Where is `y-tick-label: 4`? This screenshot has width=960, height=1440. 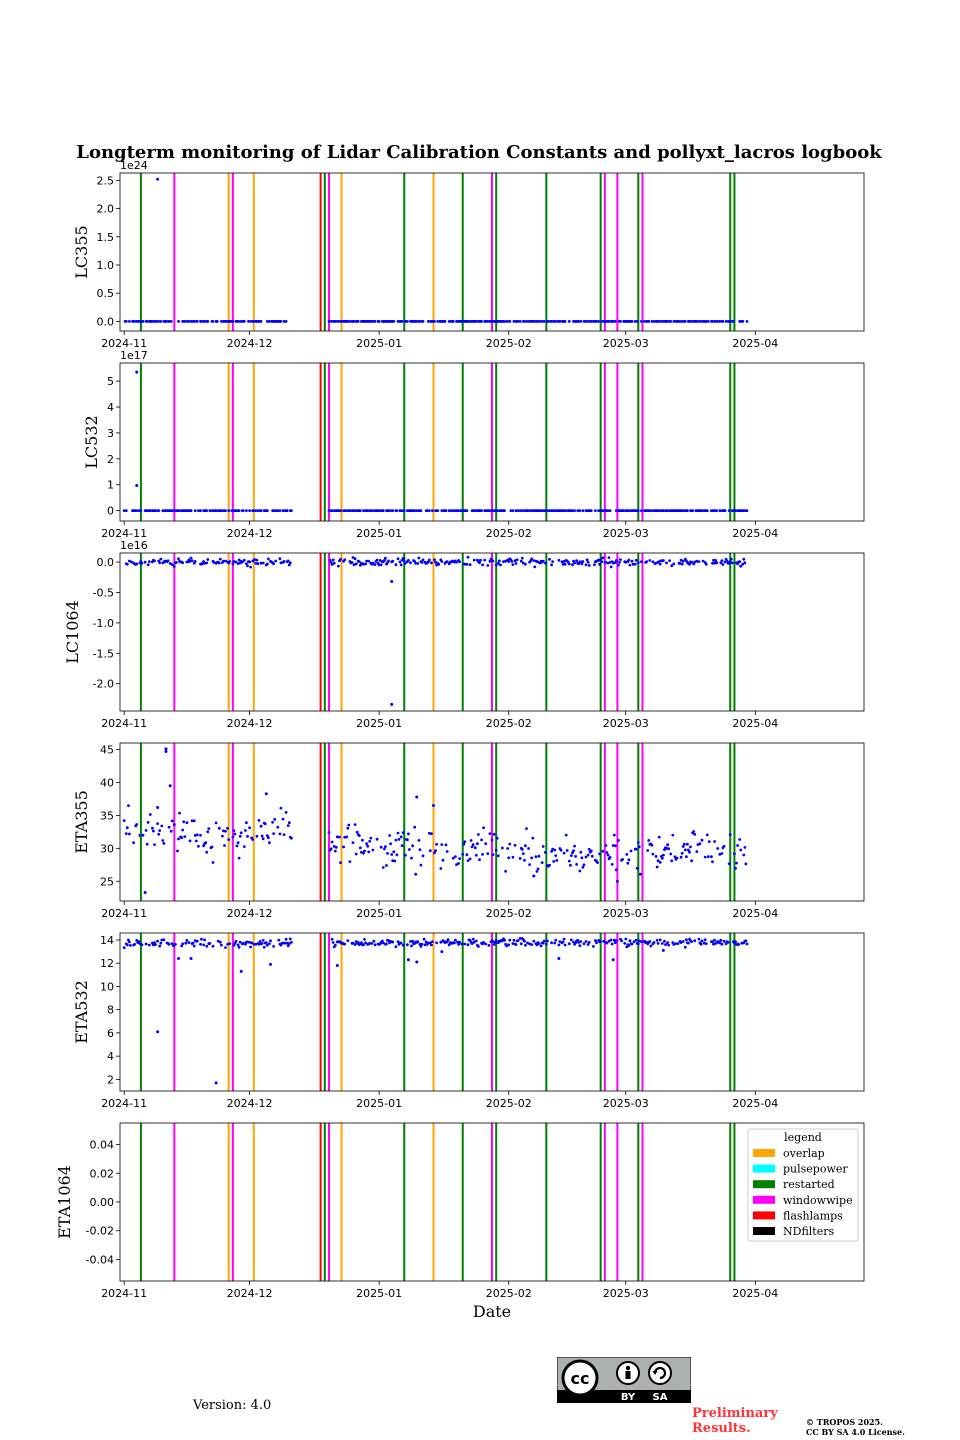 y-tick-label: 4 is located at coordinates (110, 1056).